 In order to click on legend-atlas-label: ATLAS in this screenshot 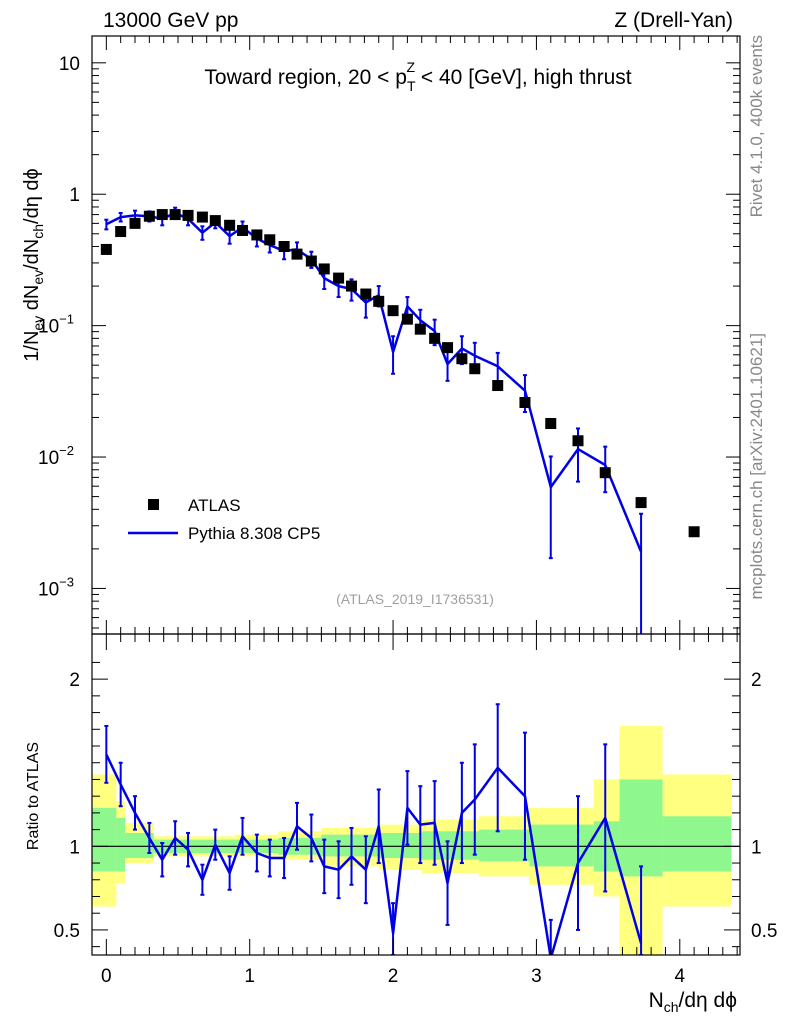, I will do `click(214, 505)`.